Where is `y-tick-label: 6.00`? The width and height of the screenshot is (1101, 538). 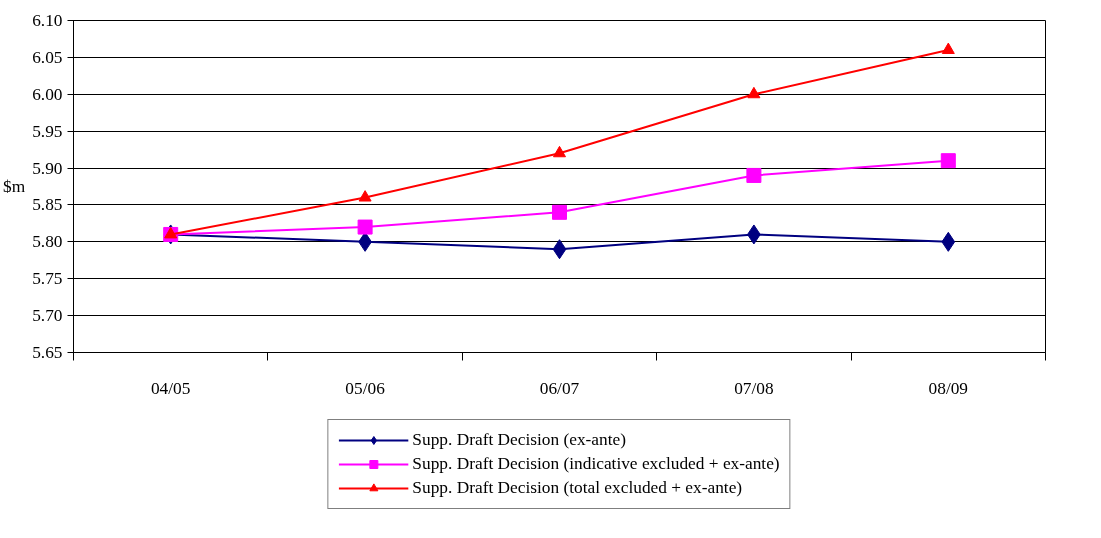
y-tick-label: 6.00 is located at coordinates (47, 94).